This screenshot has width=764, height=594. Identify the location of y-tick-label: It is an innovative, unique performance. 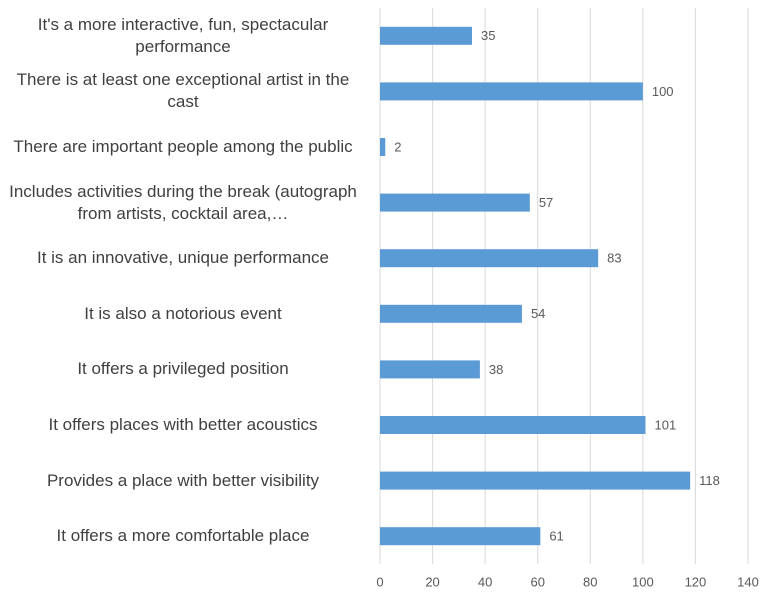
(182, 258).